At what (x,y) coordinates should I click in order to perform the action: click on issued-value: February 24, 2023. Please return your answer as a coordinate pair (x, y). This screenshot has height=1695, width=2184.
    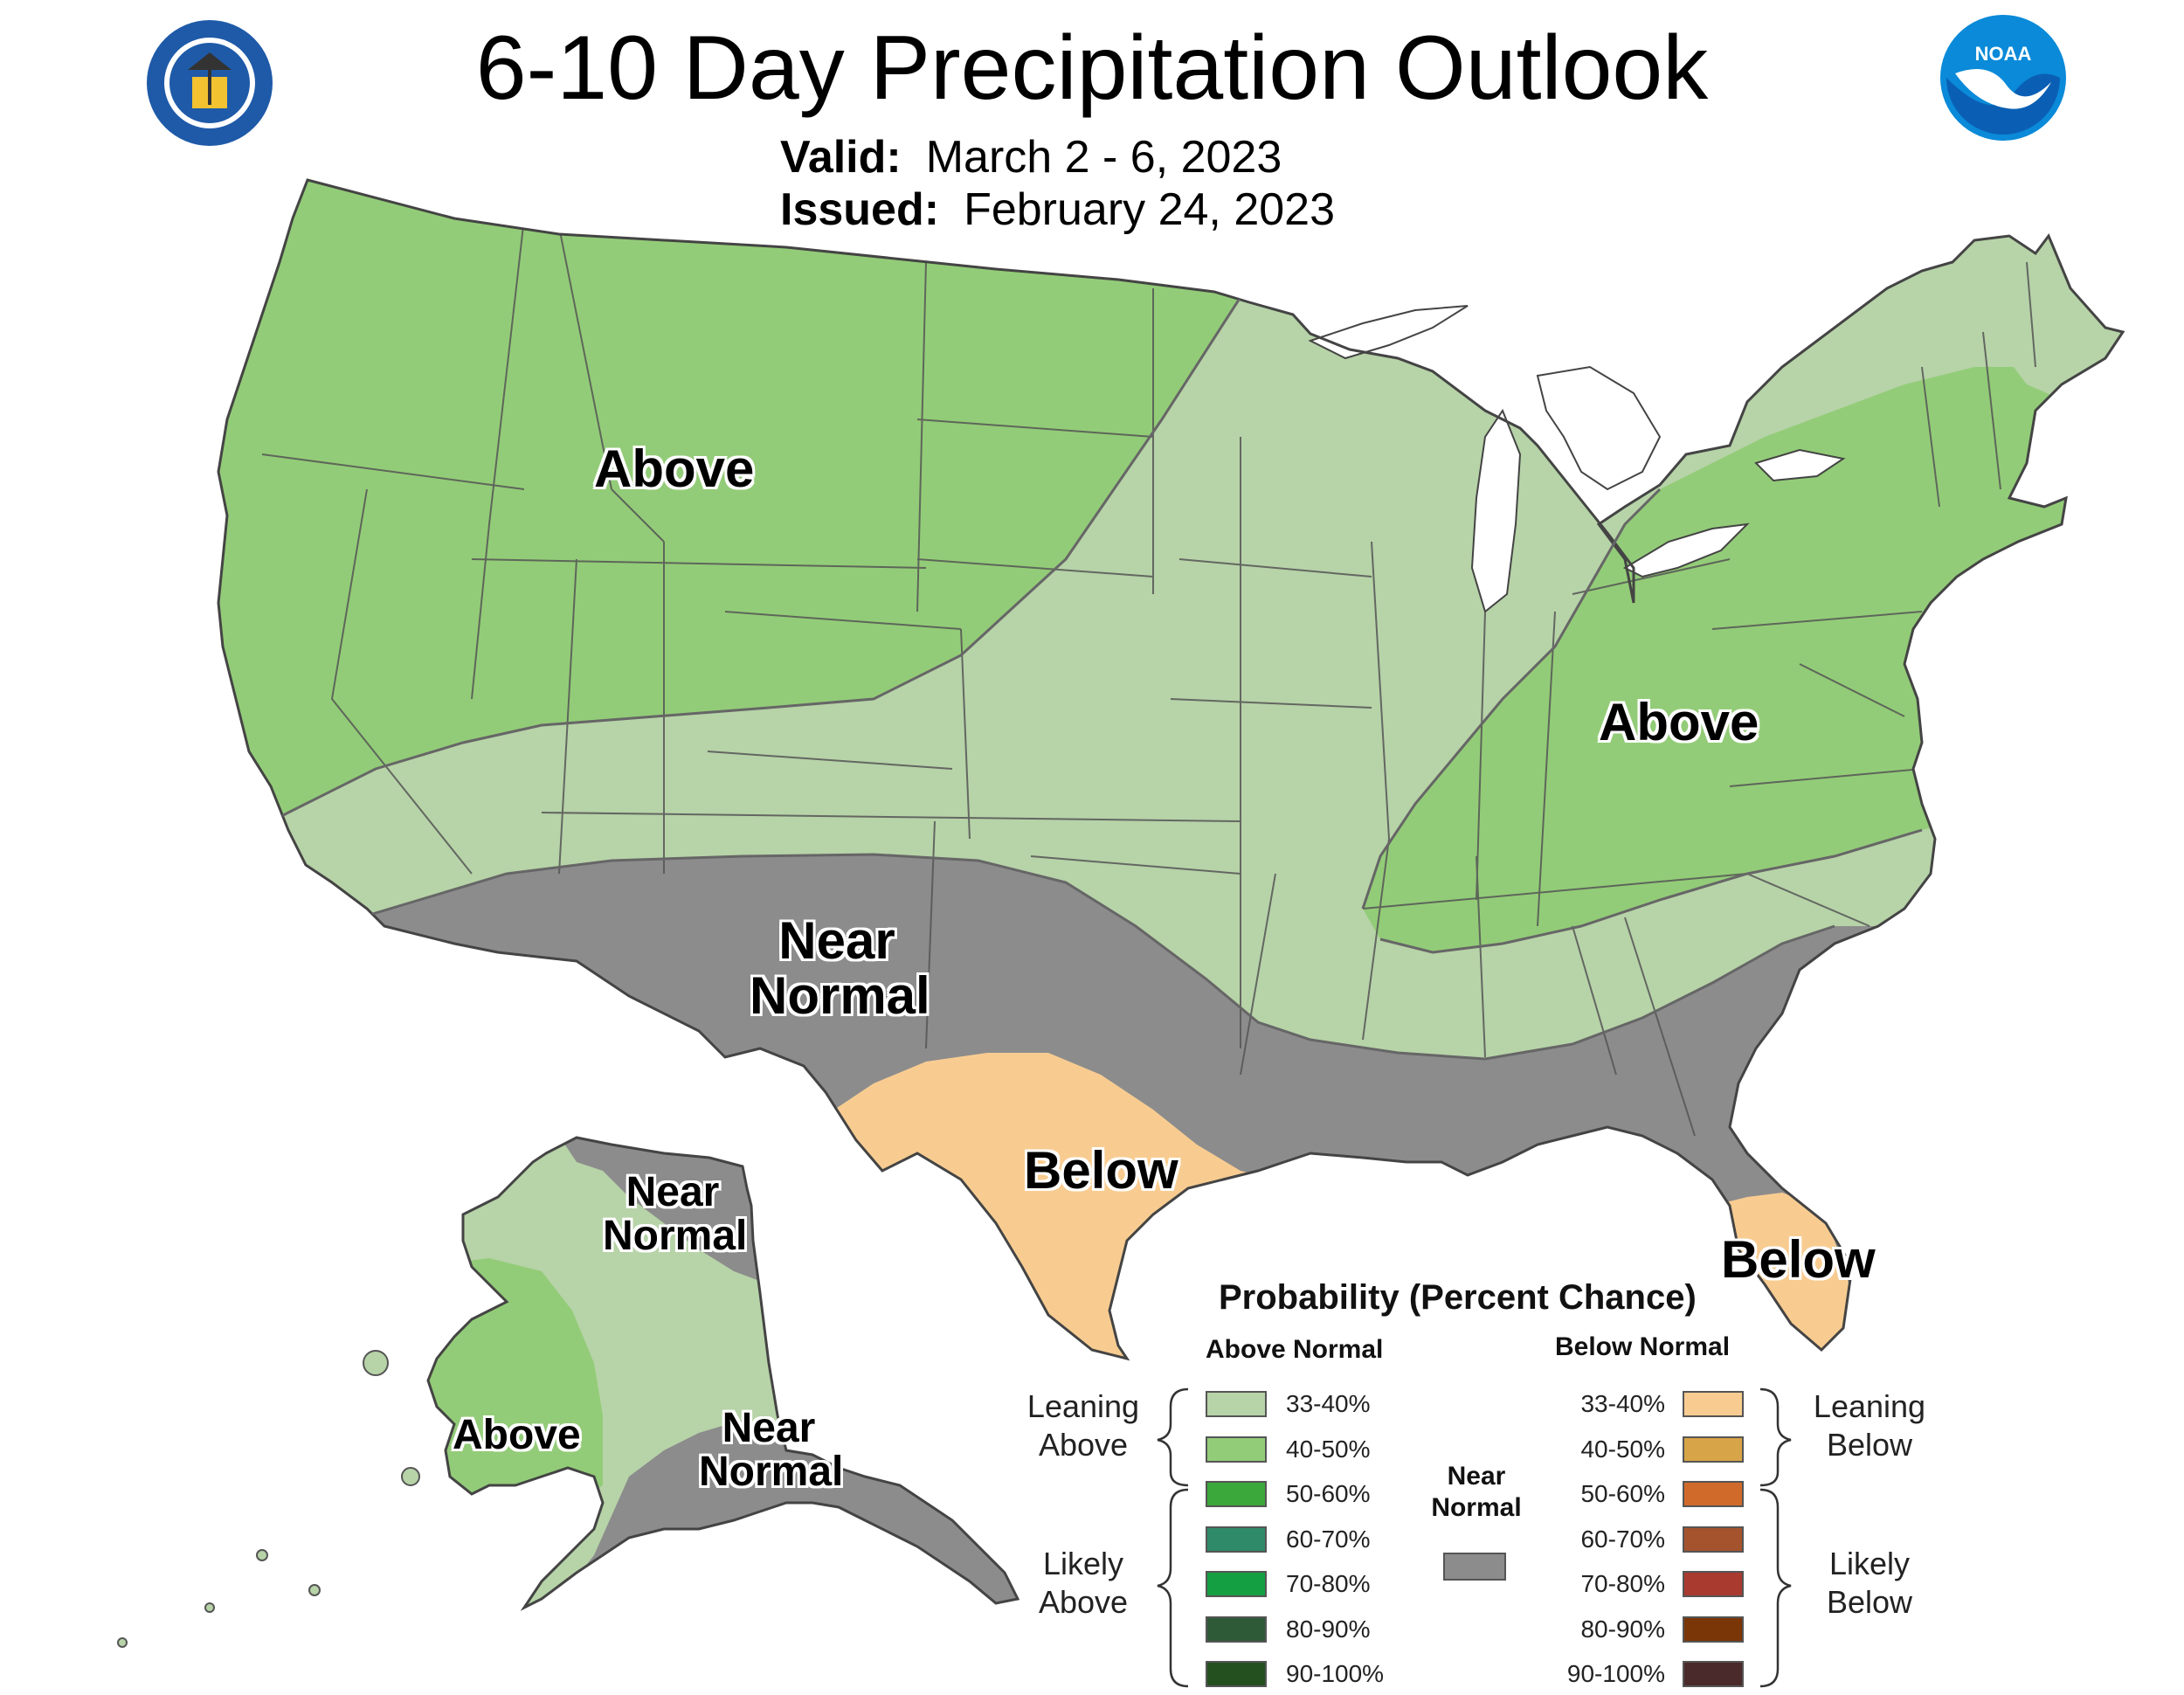
    Looking at the image, I should click on (1149, 209).